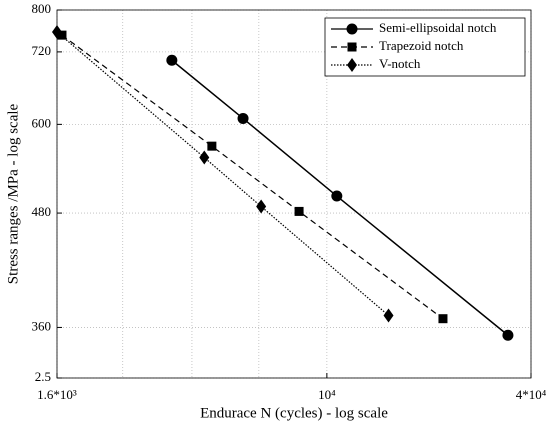 The image size is (550, 430). Describe the element at coordinates (13, 193) in the screenshot. I see `y-axis-label: Stress ranges /MPa - log scale` at that location.